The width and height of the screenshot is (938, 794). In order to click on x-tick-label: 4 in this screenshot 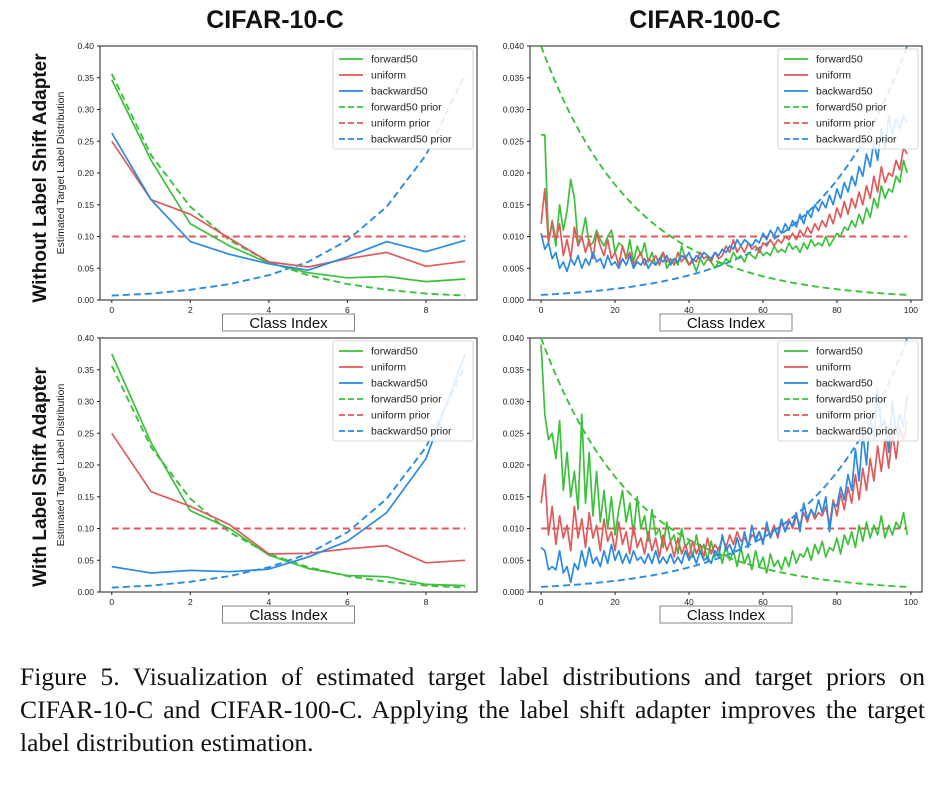, I will do `click(268, 310)`.